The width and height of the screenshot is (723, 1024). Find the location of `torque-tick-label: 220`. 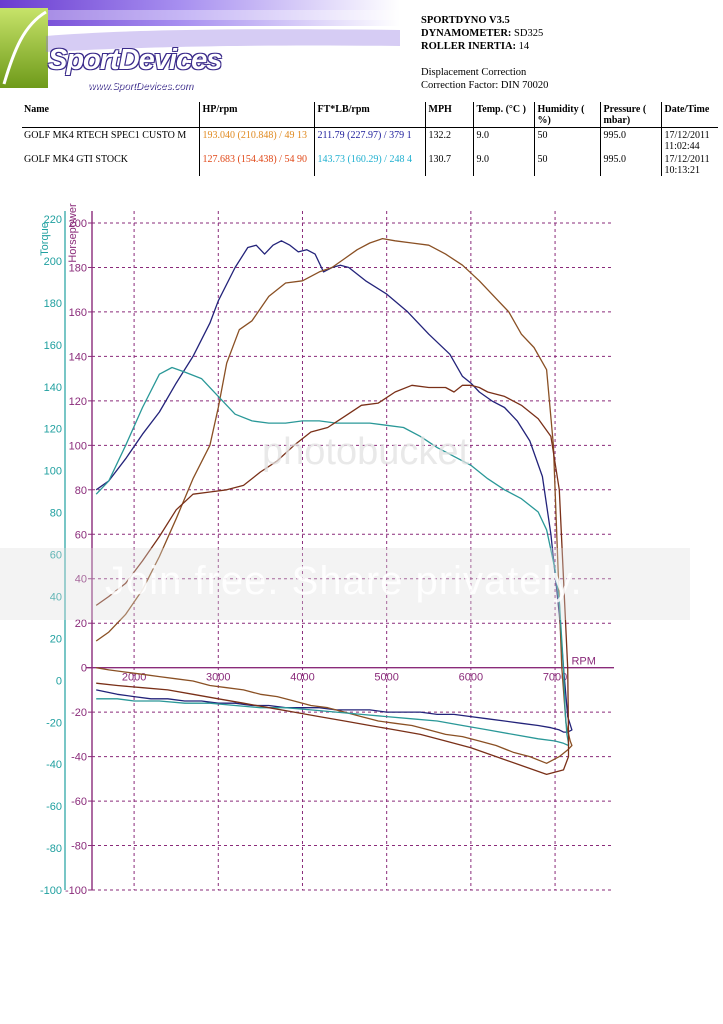

torque-tick-label: 220 is located at coordinates (53, 220).